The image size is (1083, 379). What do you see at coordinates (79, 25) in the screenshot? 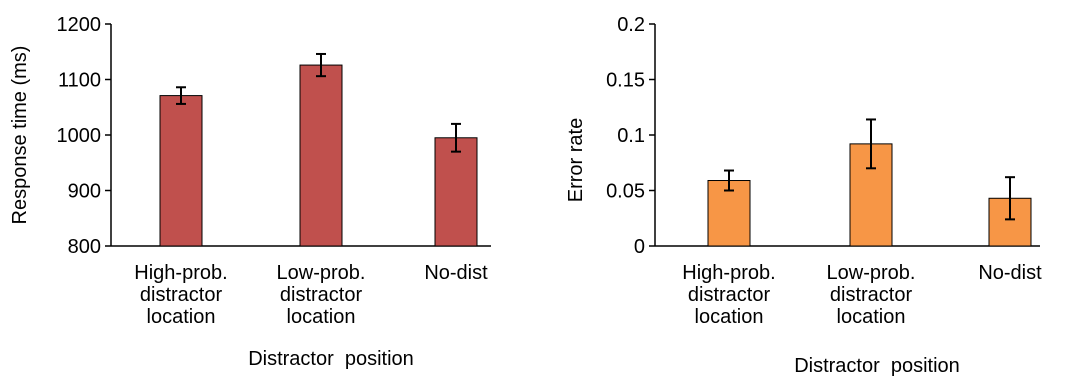
I see `y-tick-label: 1200` at bounding box center [79, 25].